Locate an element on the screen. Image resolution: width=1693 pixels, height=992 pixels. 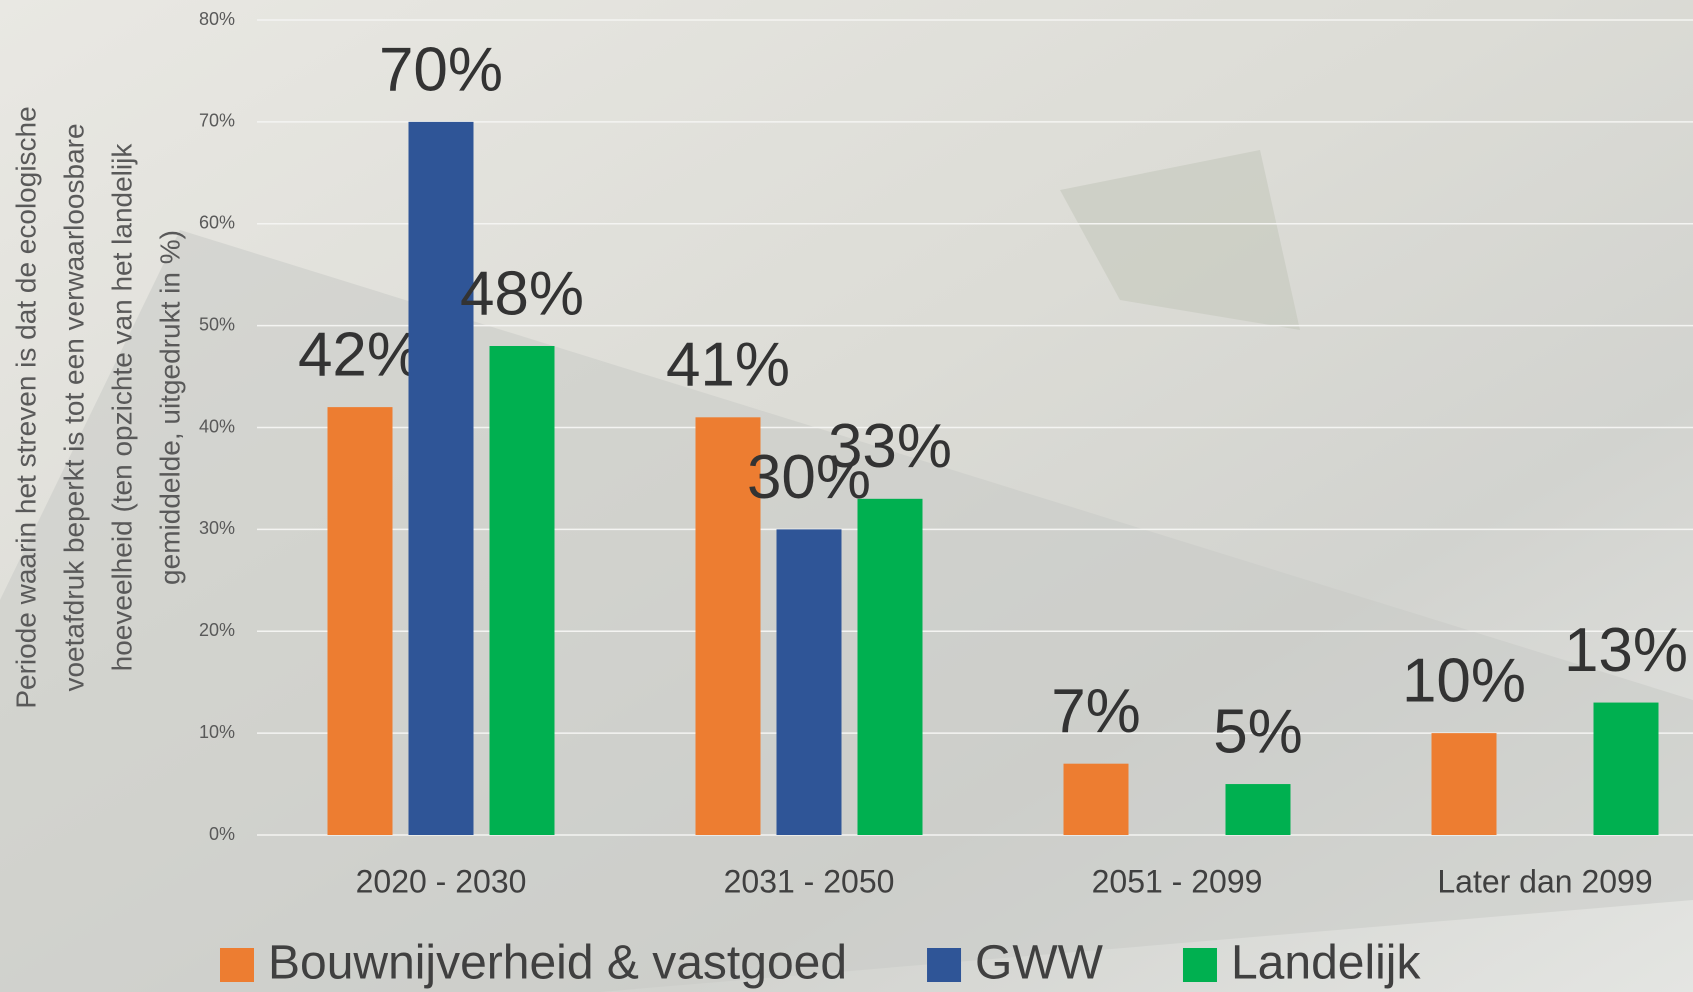
data-label: 70% is located at coordinates (441, 69).